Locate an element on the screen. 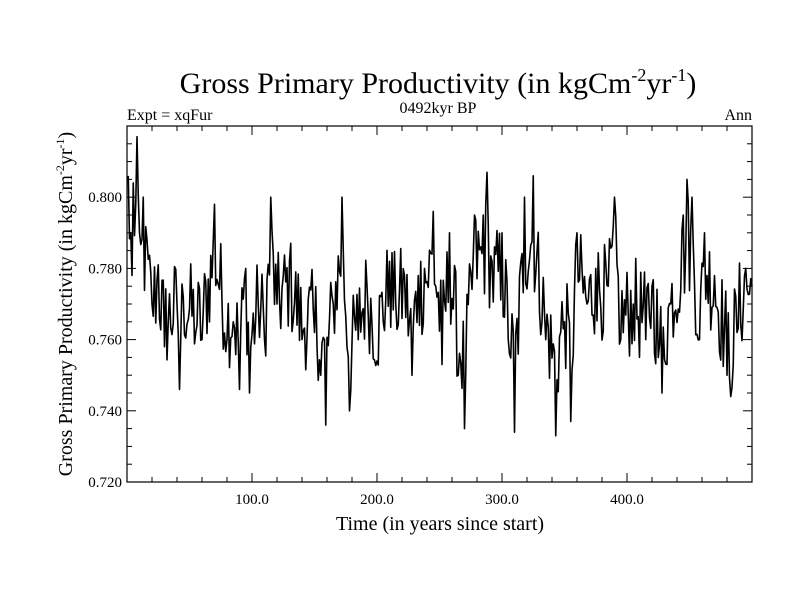  x-tick-label: 100.0 is located at coordinates (252, 500).